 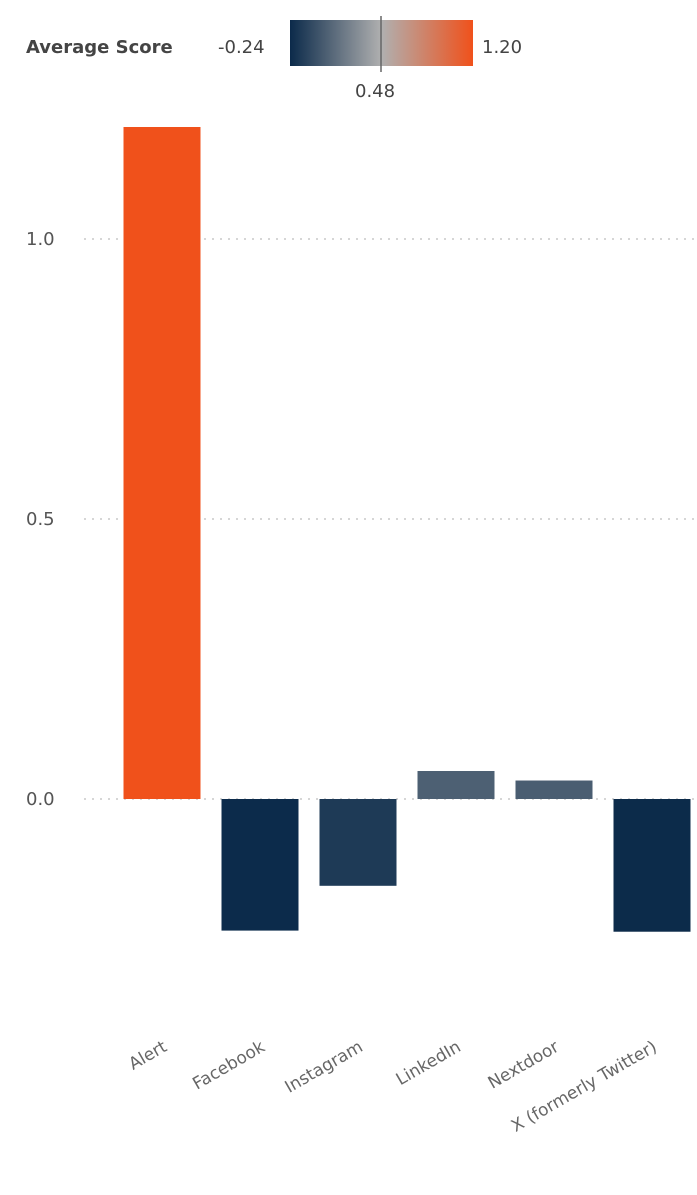 I want to click on color-legend: Average Score -0.24 1.20 0.48, so click(x=274, y=59).